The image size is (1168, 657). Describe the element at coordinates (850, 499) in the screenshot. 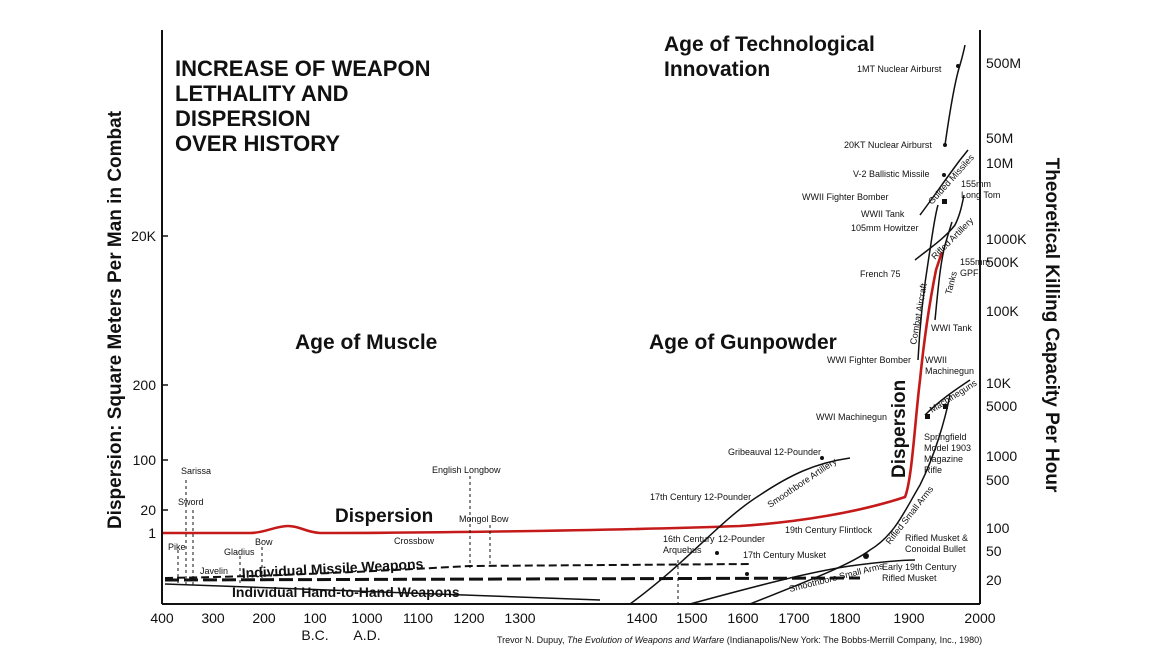

I see `rifled-small-arms-curve` at that location.